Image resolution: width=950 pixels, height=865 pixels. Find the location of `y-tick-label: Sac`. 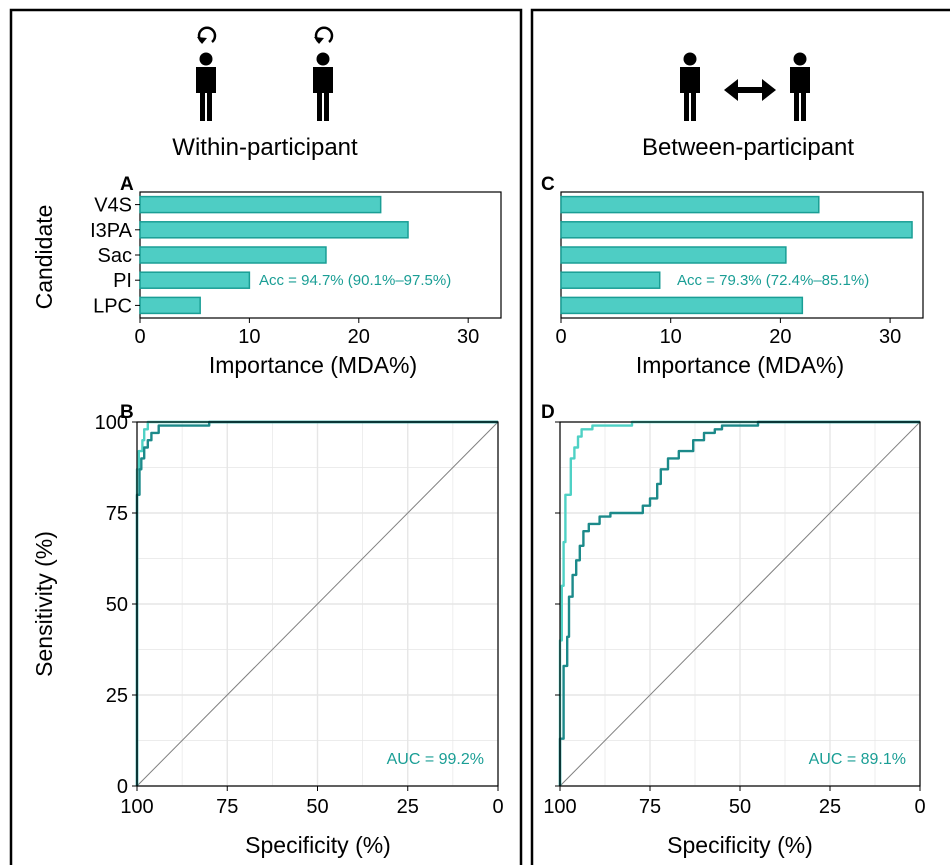

y-tick-label: Sac is located at coordinates (115, 256).